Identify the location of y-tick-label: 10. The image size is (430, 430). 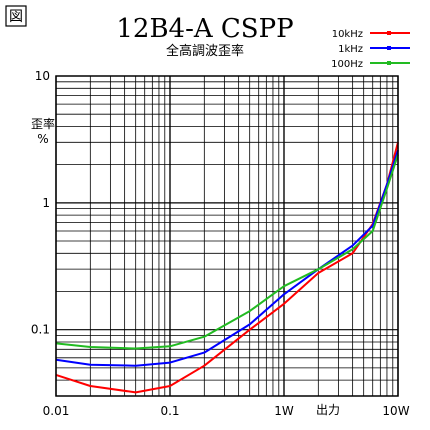
(42, 76).